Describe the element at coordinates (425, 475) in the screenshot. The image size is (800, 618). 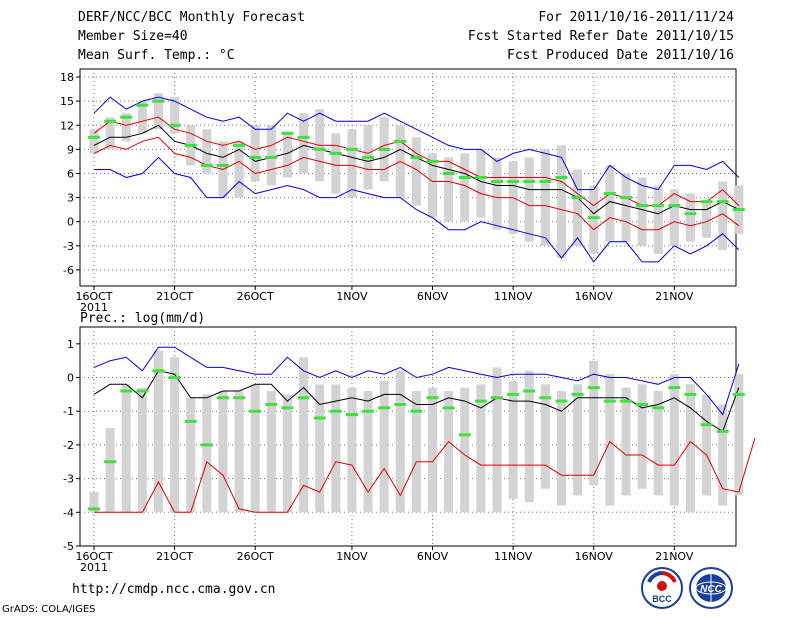
I see `series-line-member-band` at that location.